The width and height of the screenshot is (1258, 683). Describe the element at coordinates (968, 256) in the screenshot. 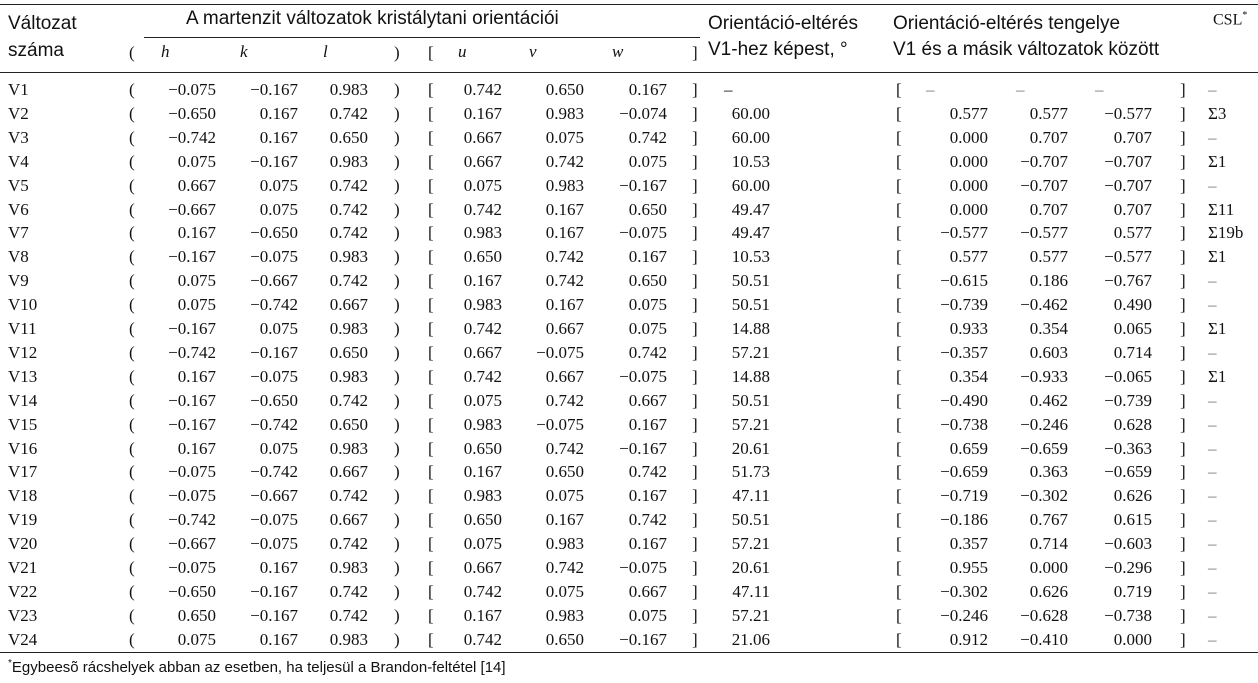

I see `cell-a1: 0.577` at that location.